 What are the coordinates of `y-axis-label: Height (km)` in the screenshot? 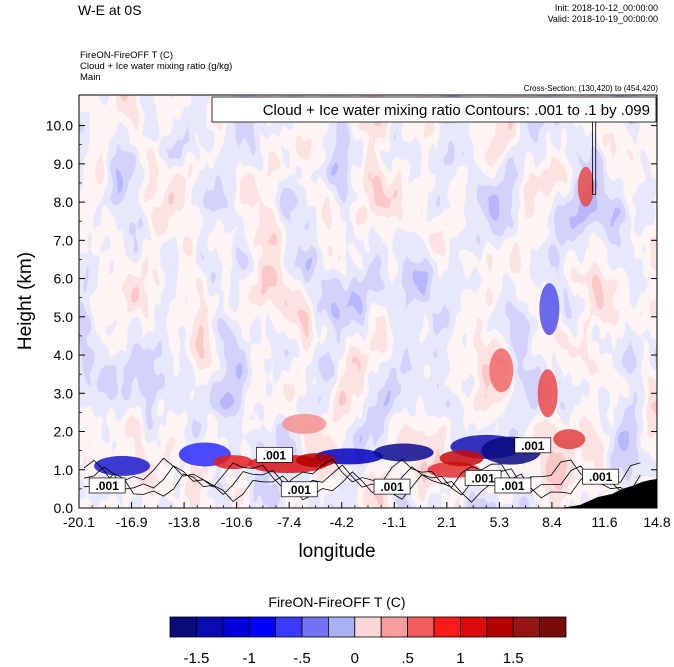 It's located at (25, 301).